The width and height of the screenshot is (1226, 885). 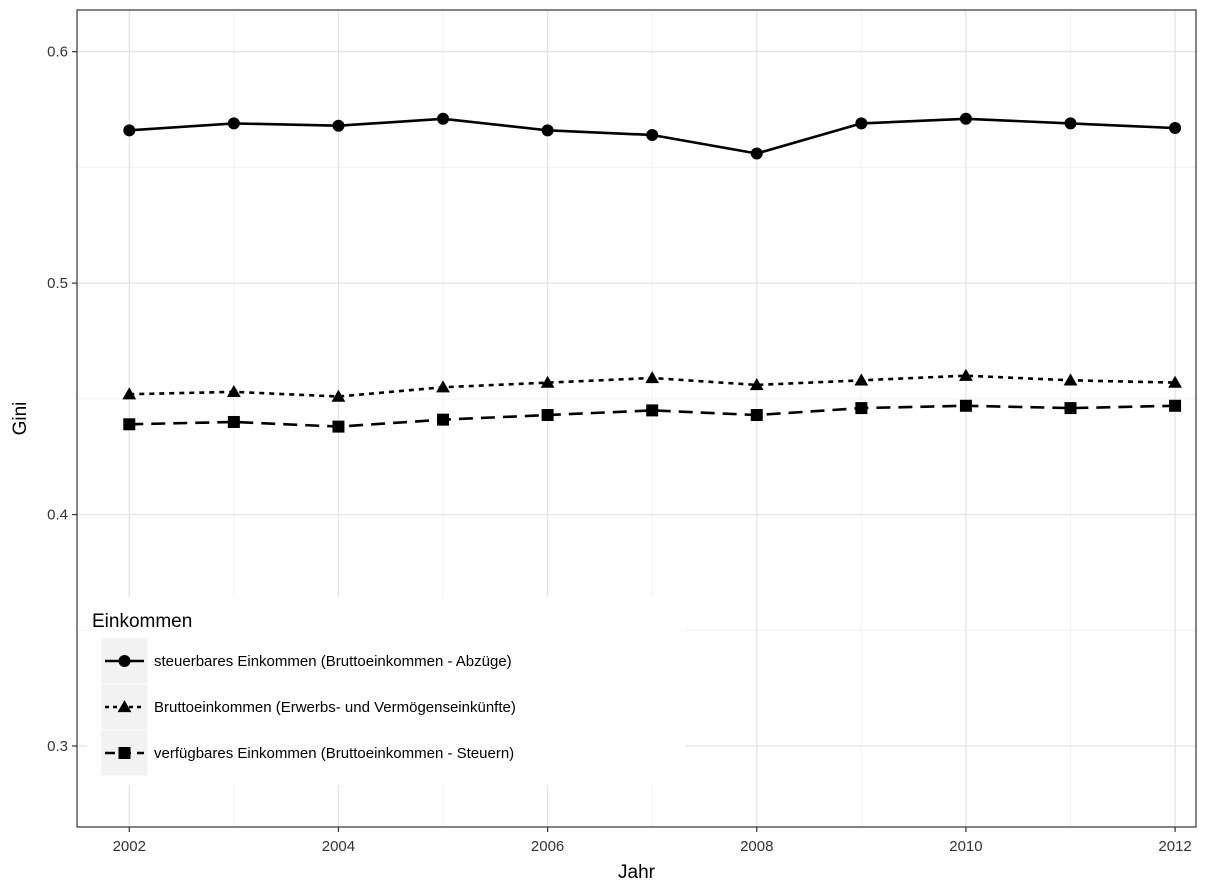 I want to click on x-axis-title: Jahr, so click(x=637, y=872).